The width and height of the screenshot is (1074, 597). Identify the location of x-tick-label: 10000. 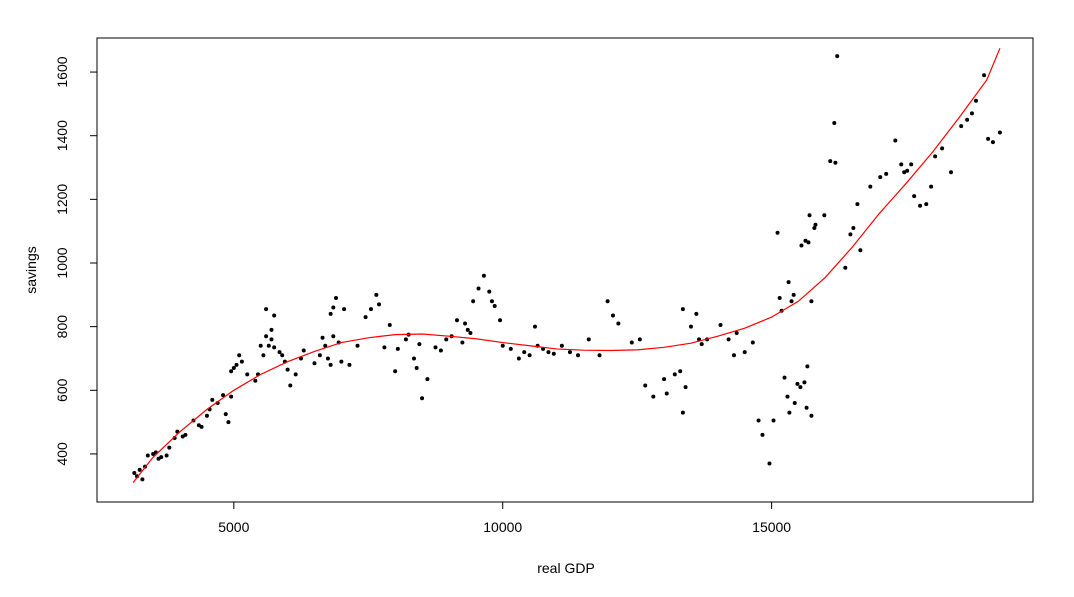
(502, 527).